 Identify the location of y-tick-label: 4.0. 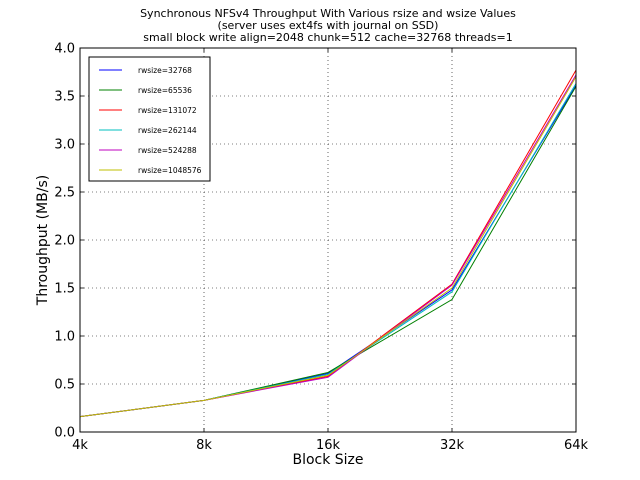
(64, 49).